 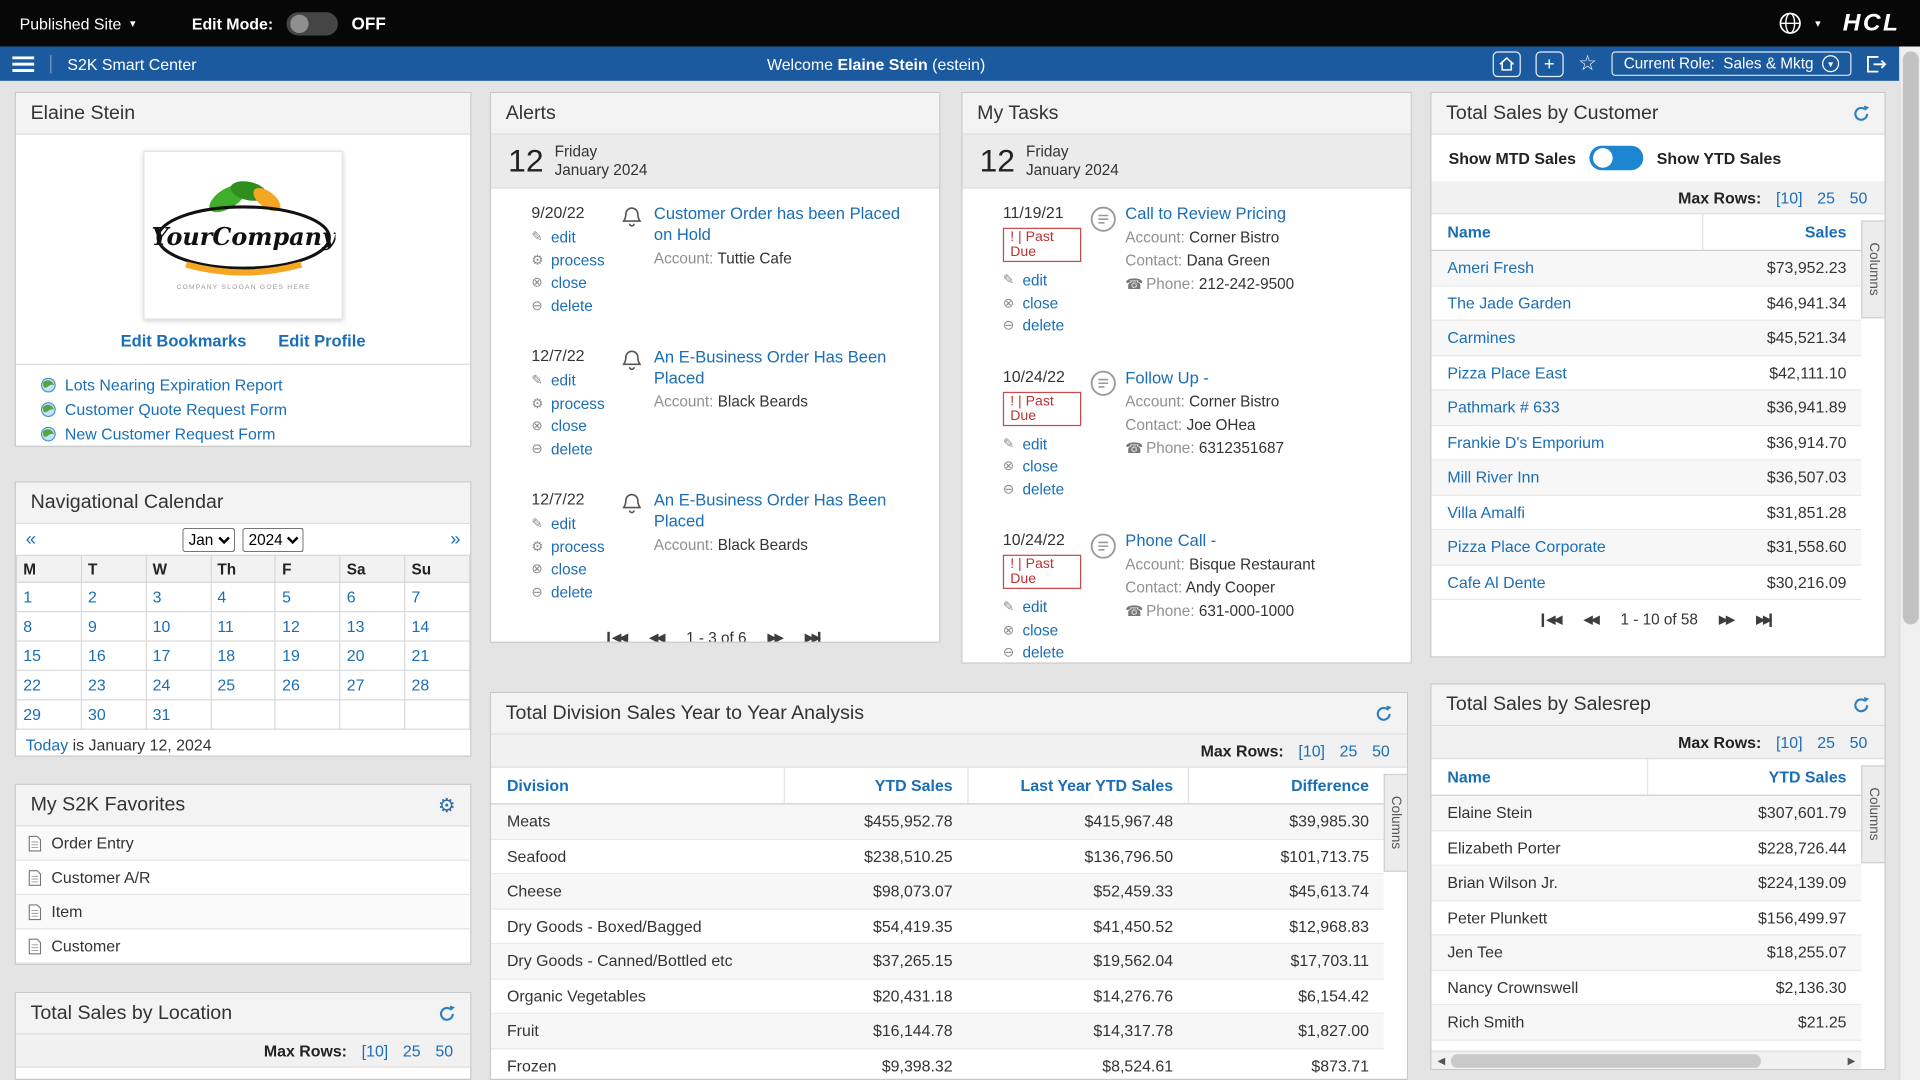 I want to click on calendar-day: 3, so click(x=178, y=597).